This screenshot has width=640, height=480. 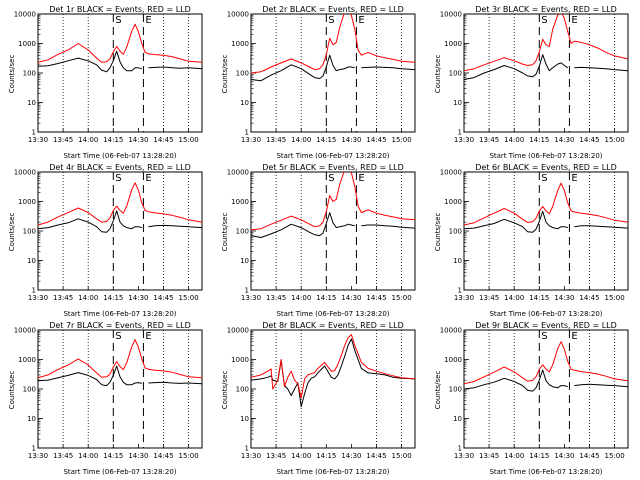 I want to click on panel-title: Det 3r BLACK = Events, RED = LLD, so click(x=546, y=9).